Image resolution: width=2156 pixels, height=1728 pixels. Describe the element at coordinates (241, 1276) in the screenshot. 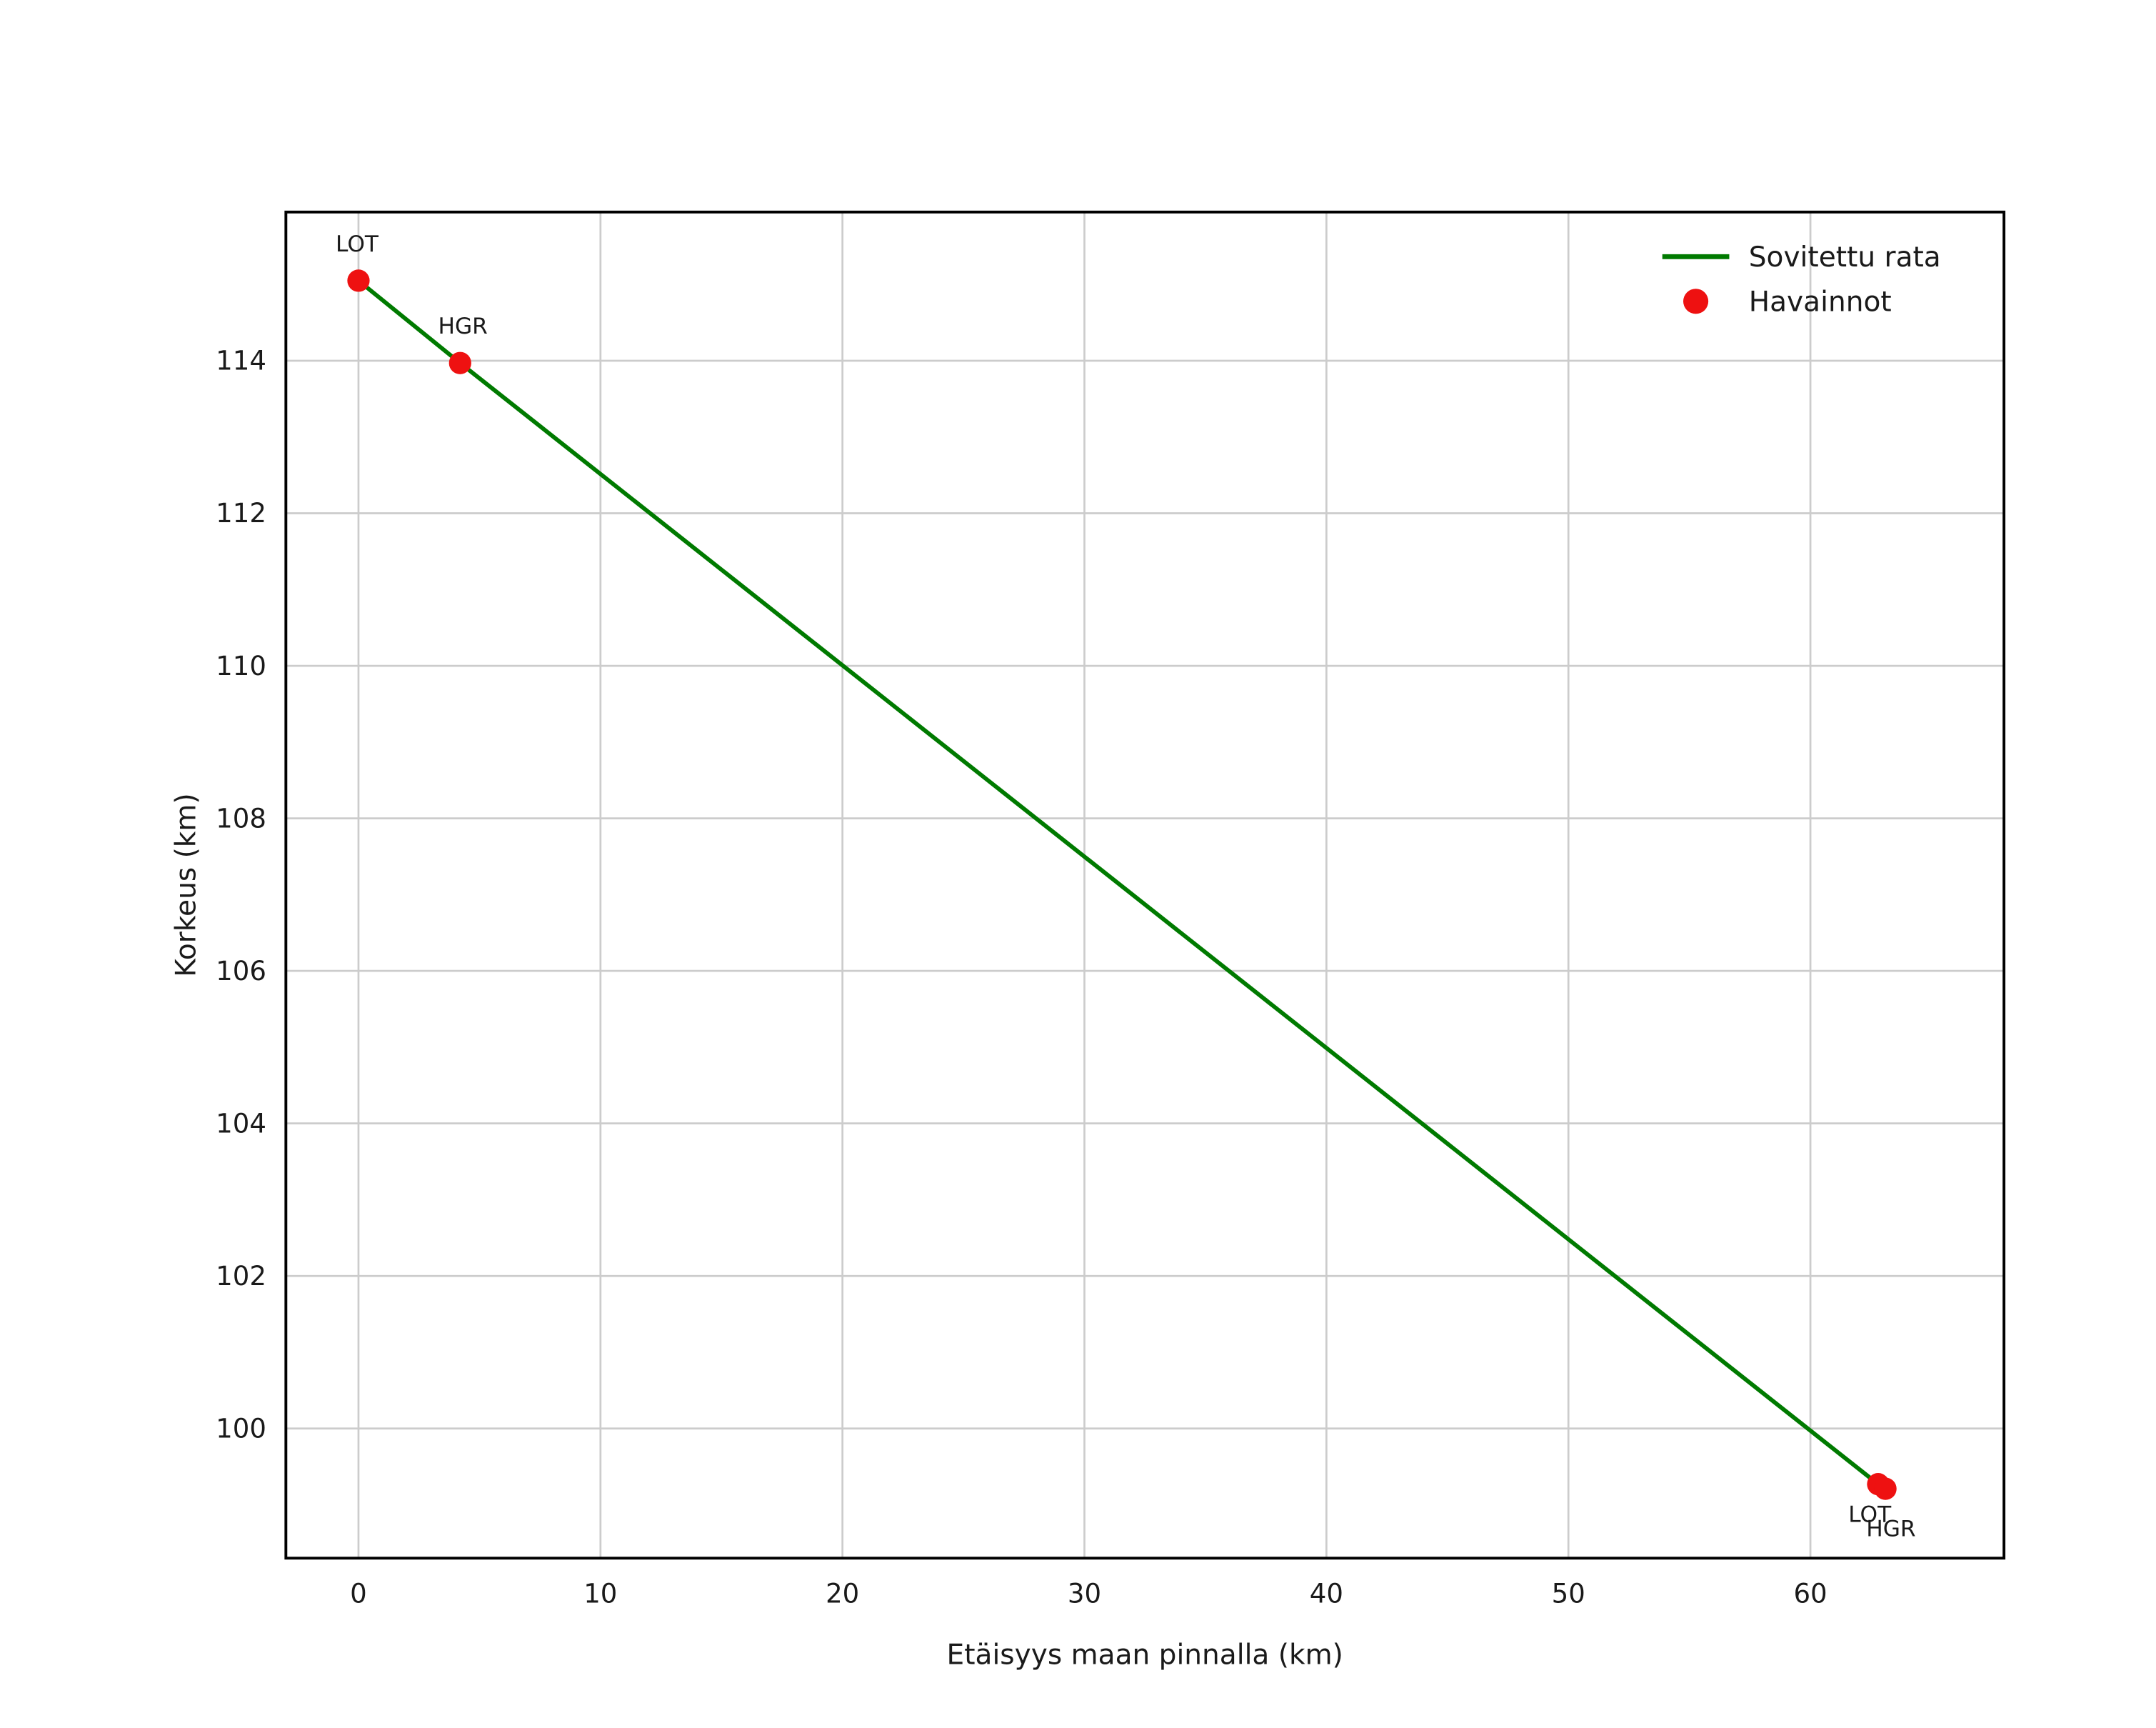

I see `y-tick-label: 102` at that location.